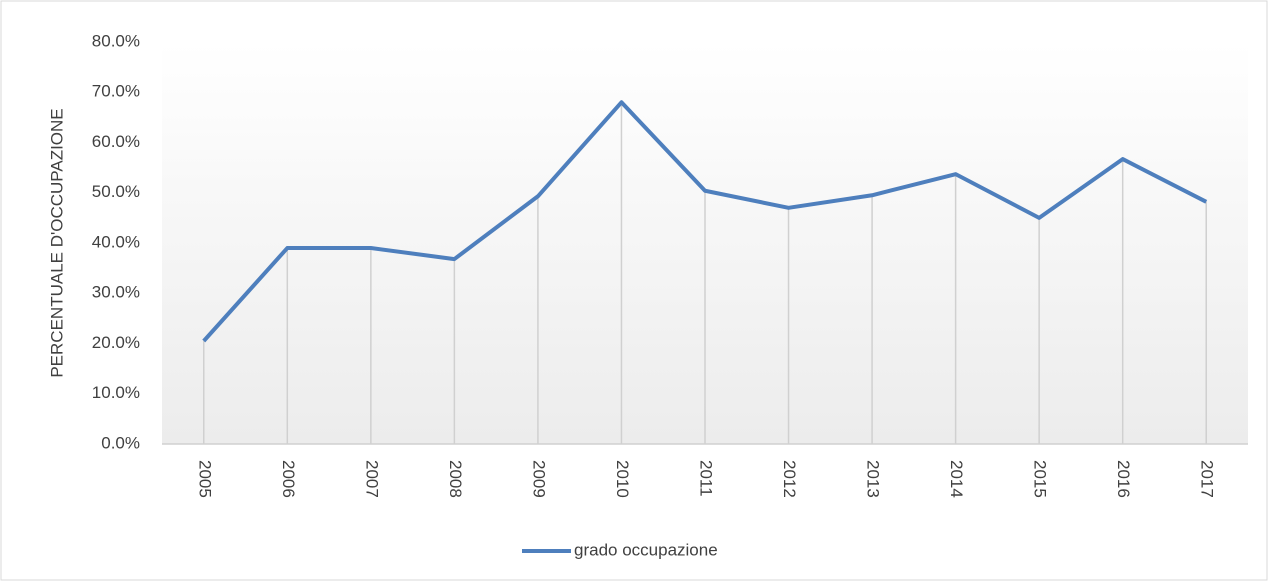  Describe the element at coordinates (1123, 479) in the screenshot. I see `x-tick-label: 2016` at that location.